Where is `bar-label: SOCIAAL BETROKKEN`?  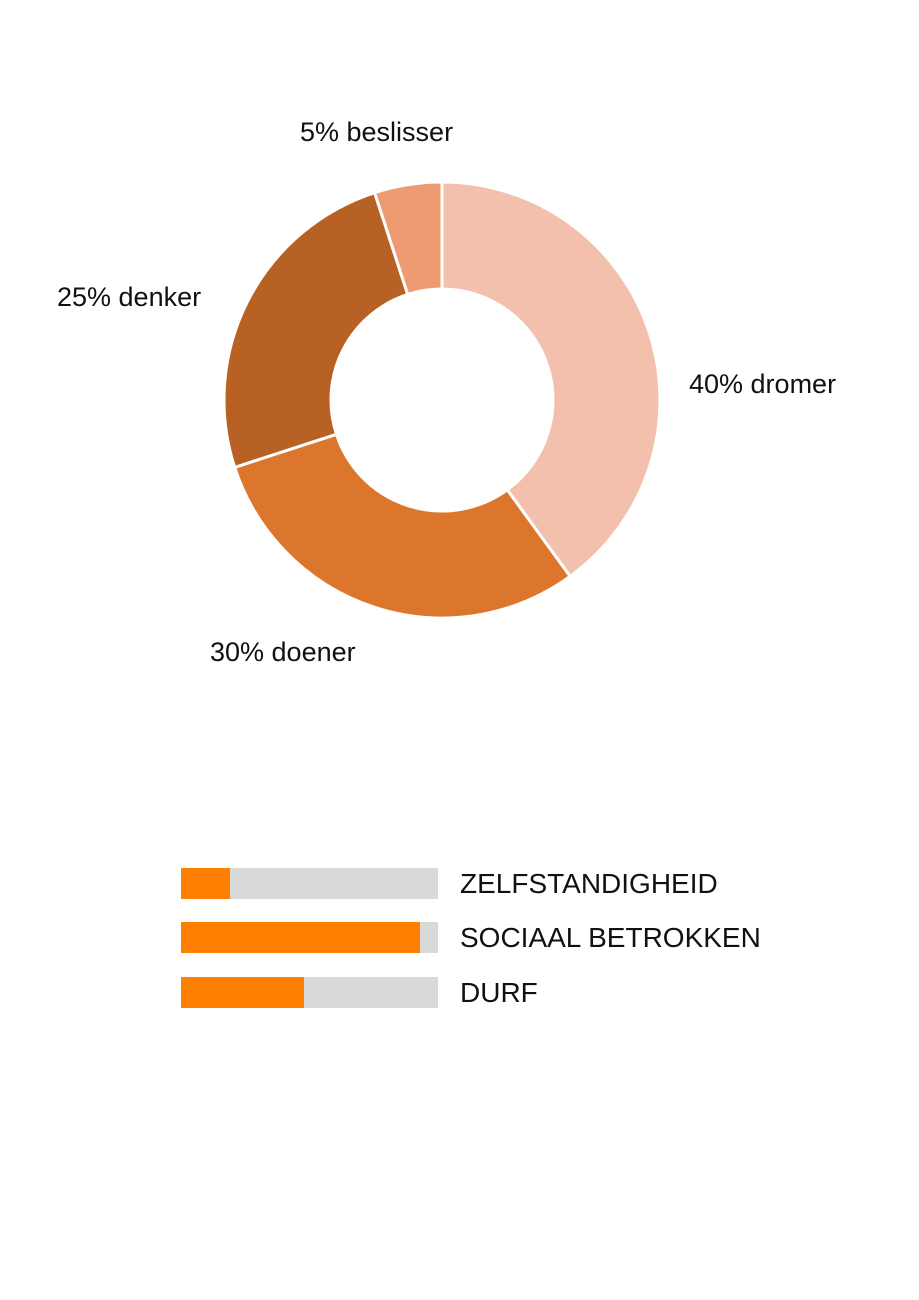
bar-label: SOCIAAL BETROKKEN is located at coordinates (610, 937).